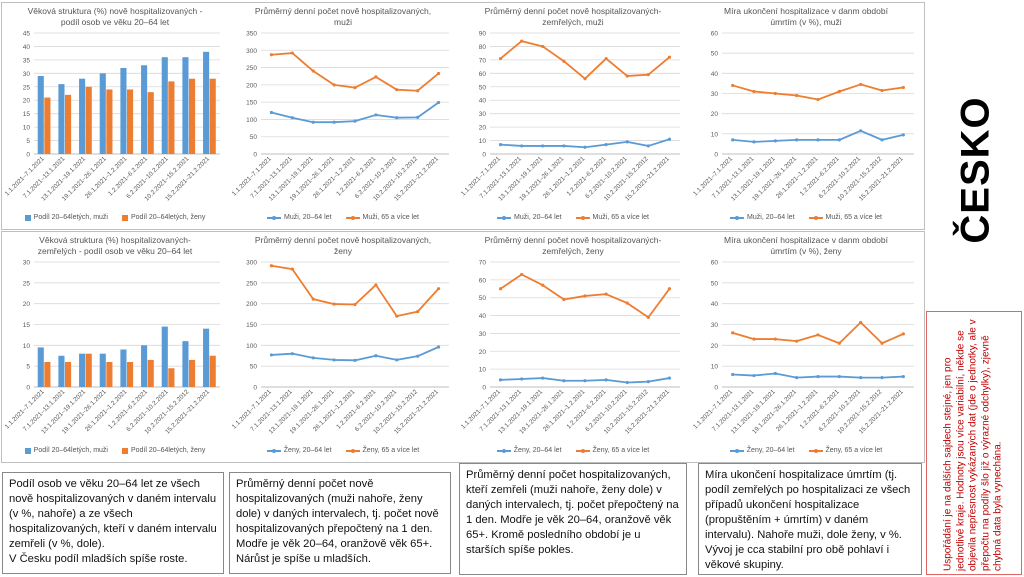 This screenshot has width=1024, height=577. I want to click on country-name: ČESKO, so click(975, 170).